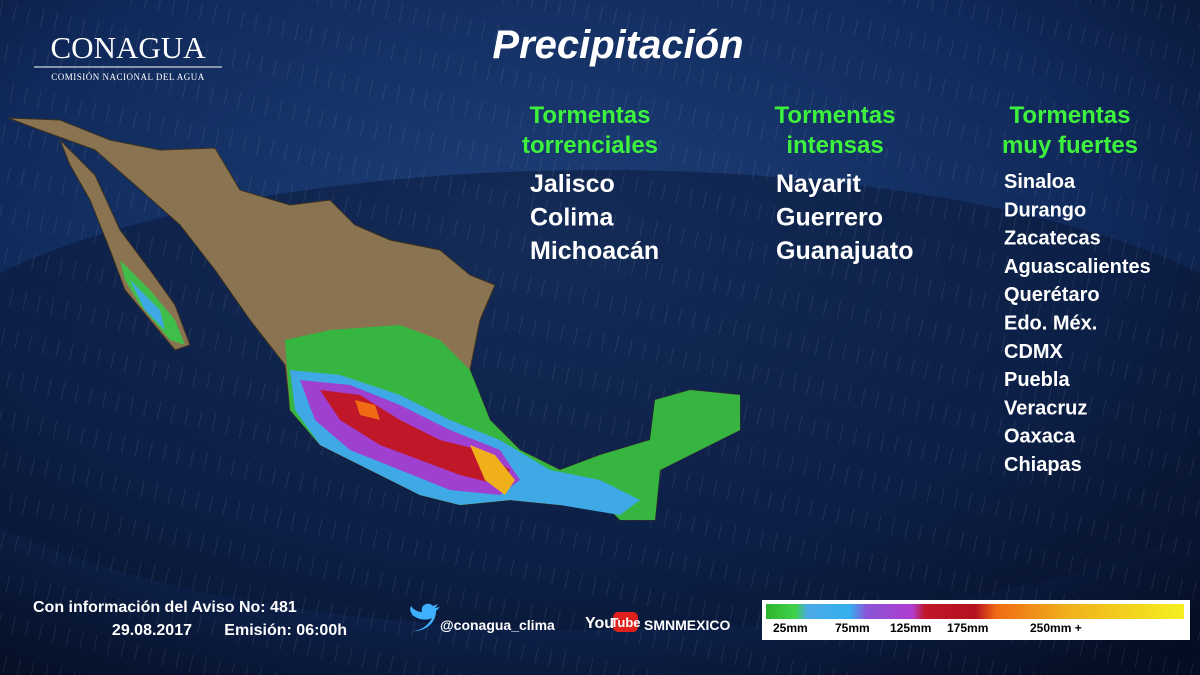 The image size is (1200, 675). Describe the element at coordinates (165, 607) in the screenshot. I see `notice: Con información del Aviso No: 481` at that location.